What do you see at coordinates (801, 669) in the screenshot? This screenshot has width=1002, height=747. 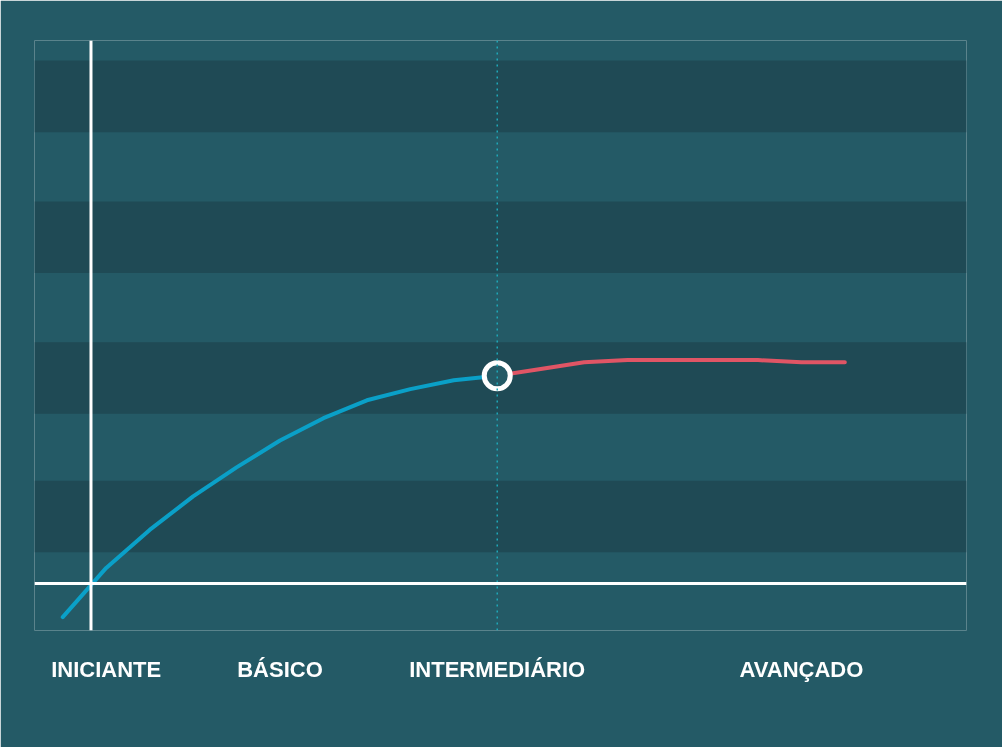 I see `x-tick-label: AVANÇADO` at bounding box center [801, 669].